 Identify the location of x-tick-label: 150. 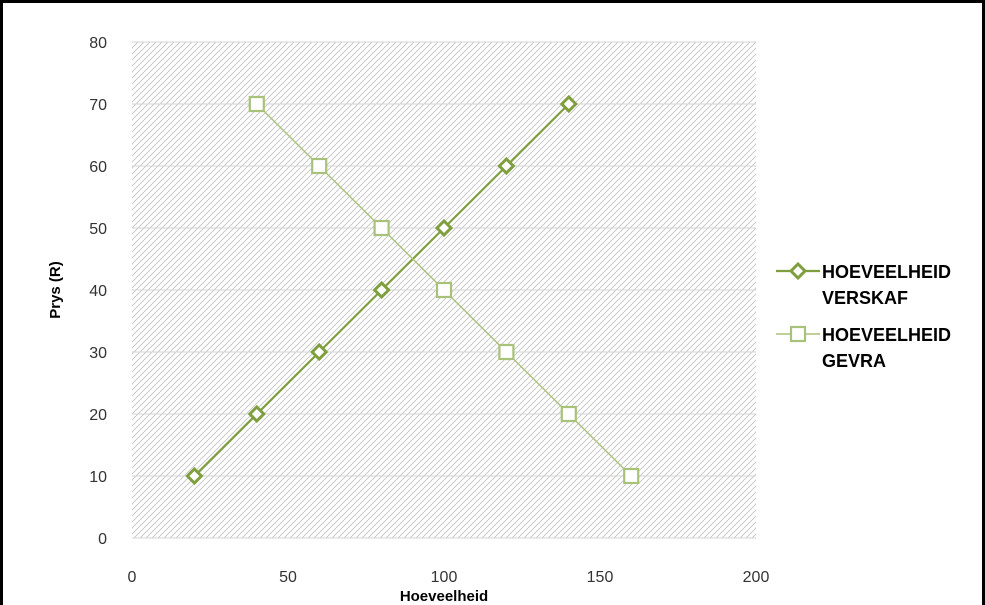
(600, 577).